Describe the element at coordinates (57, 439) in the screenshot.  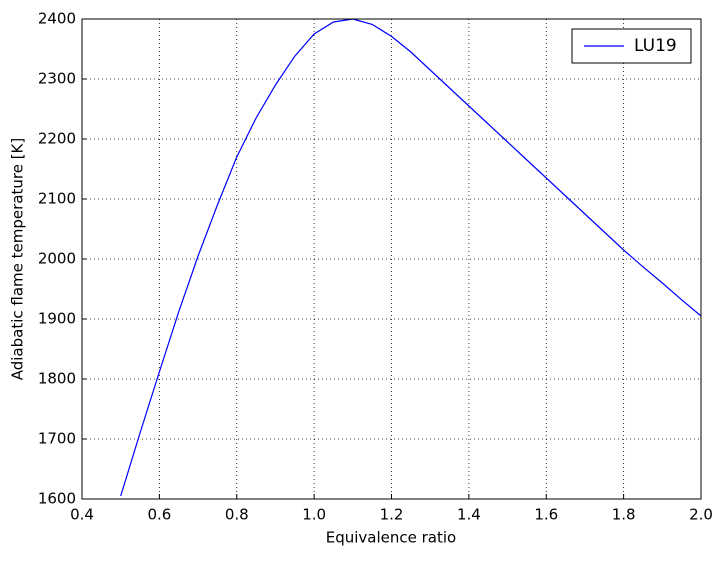
I see `y-tick-label: 1700` at that location.